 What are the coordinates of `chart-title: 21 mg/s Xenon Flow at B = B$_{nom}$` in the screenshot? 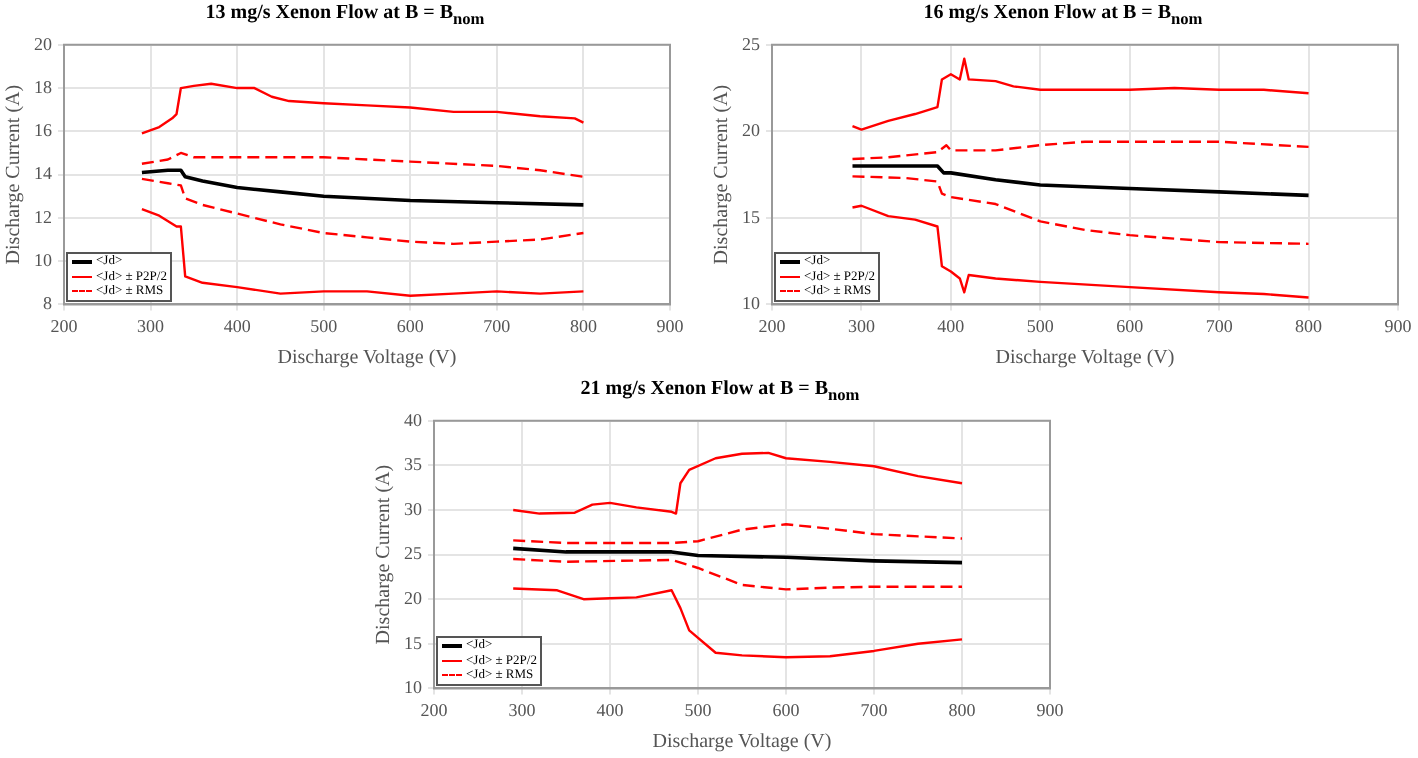 It's located at (720, 390).